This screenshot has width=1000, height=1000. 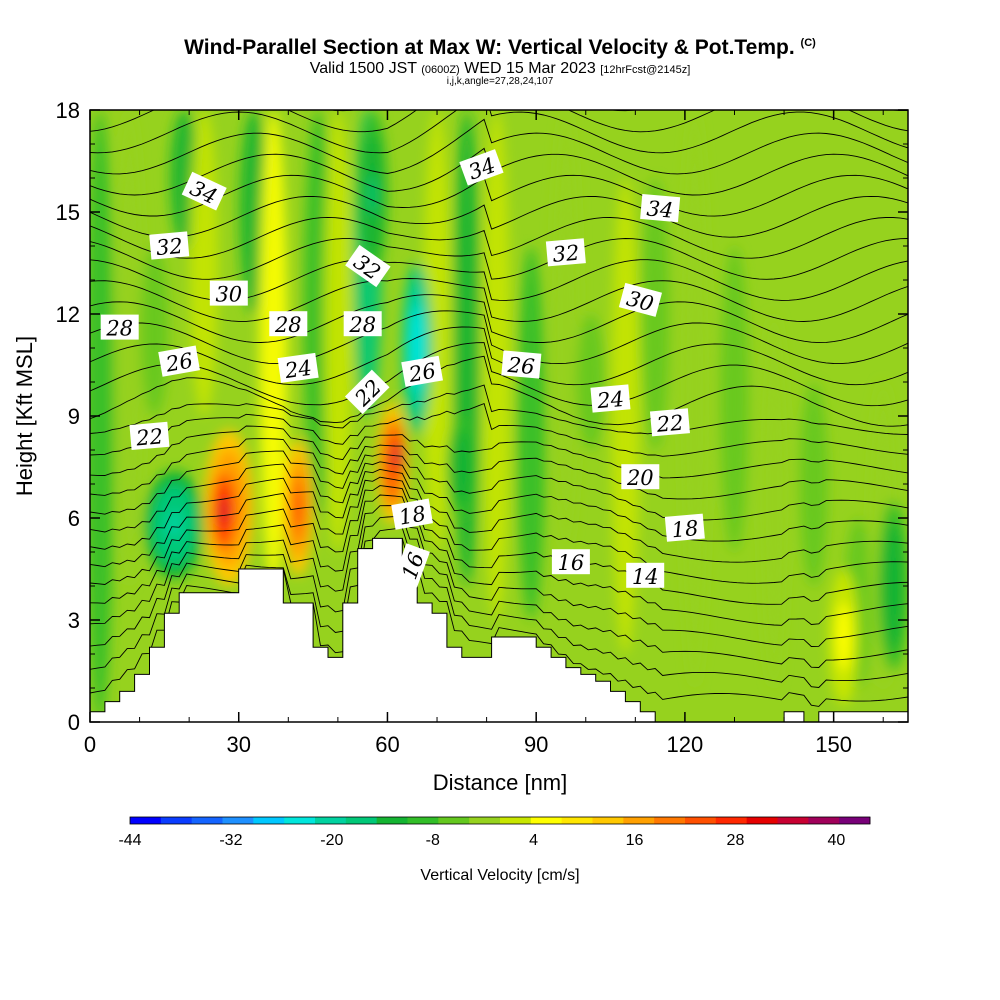 I want to click on y-tick-label: 9, so click(x=74, y=416).